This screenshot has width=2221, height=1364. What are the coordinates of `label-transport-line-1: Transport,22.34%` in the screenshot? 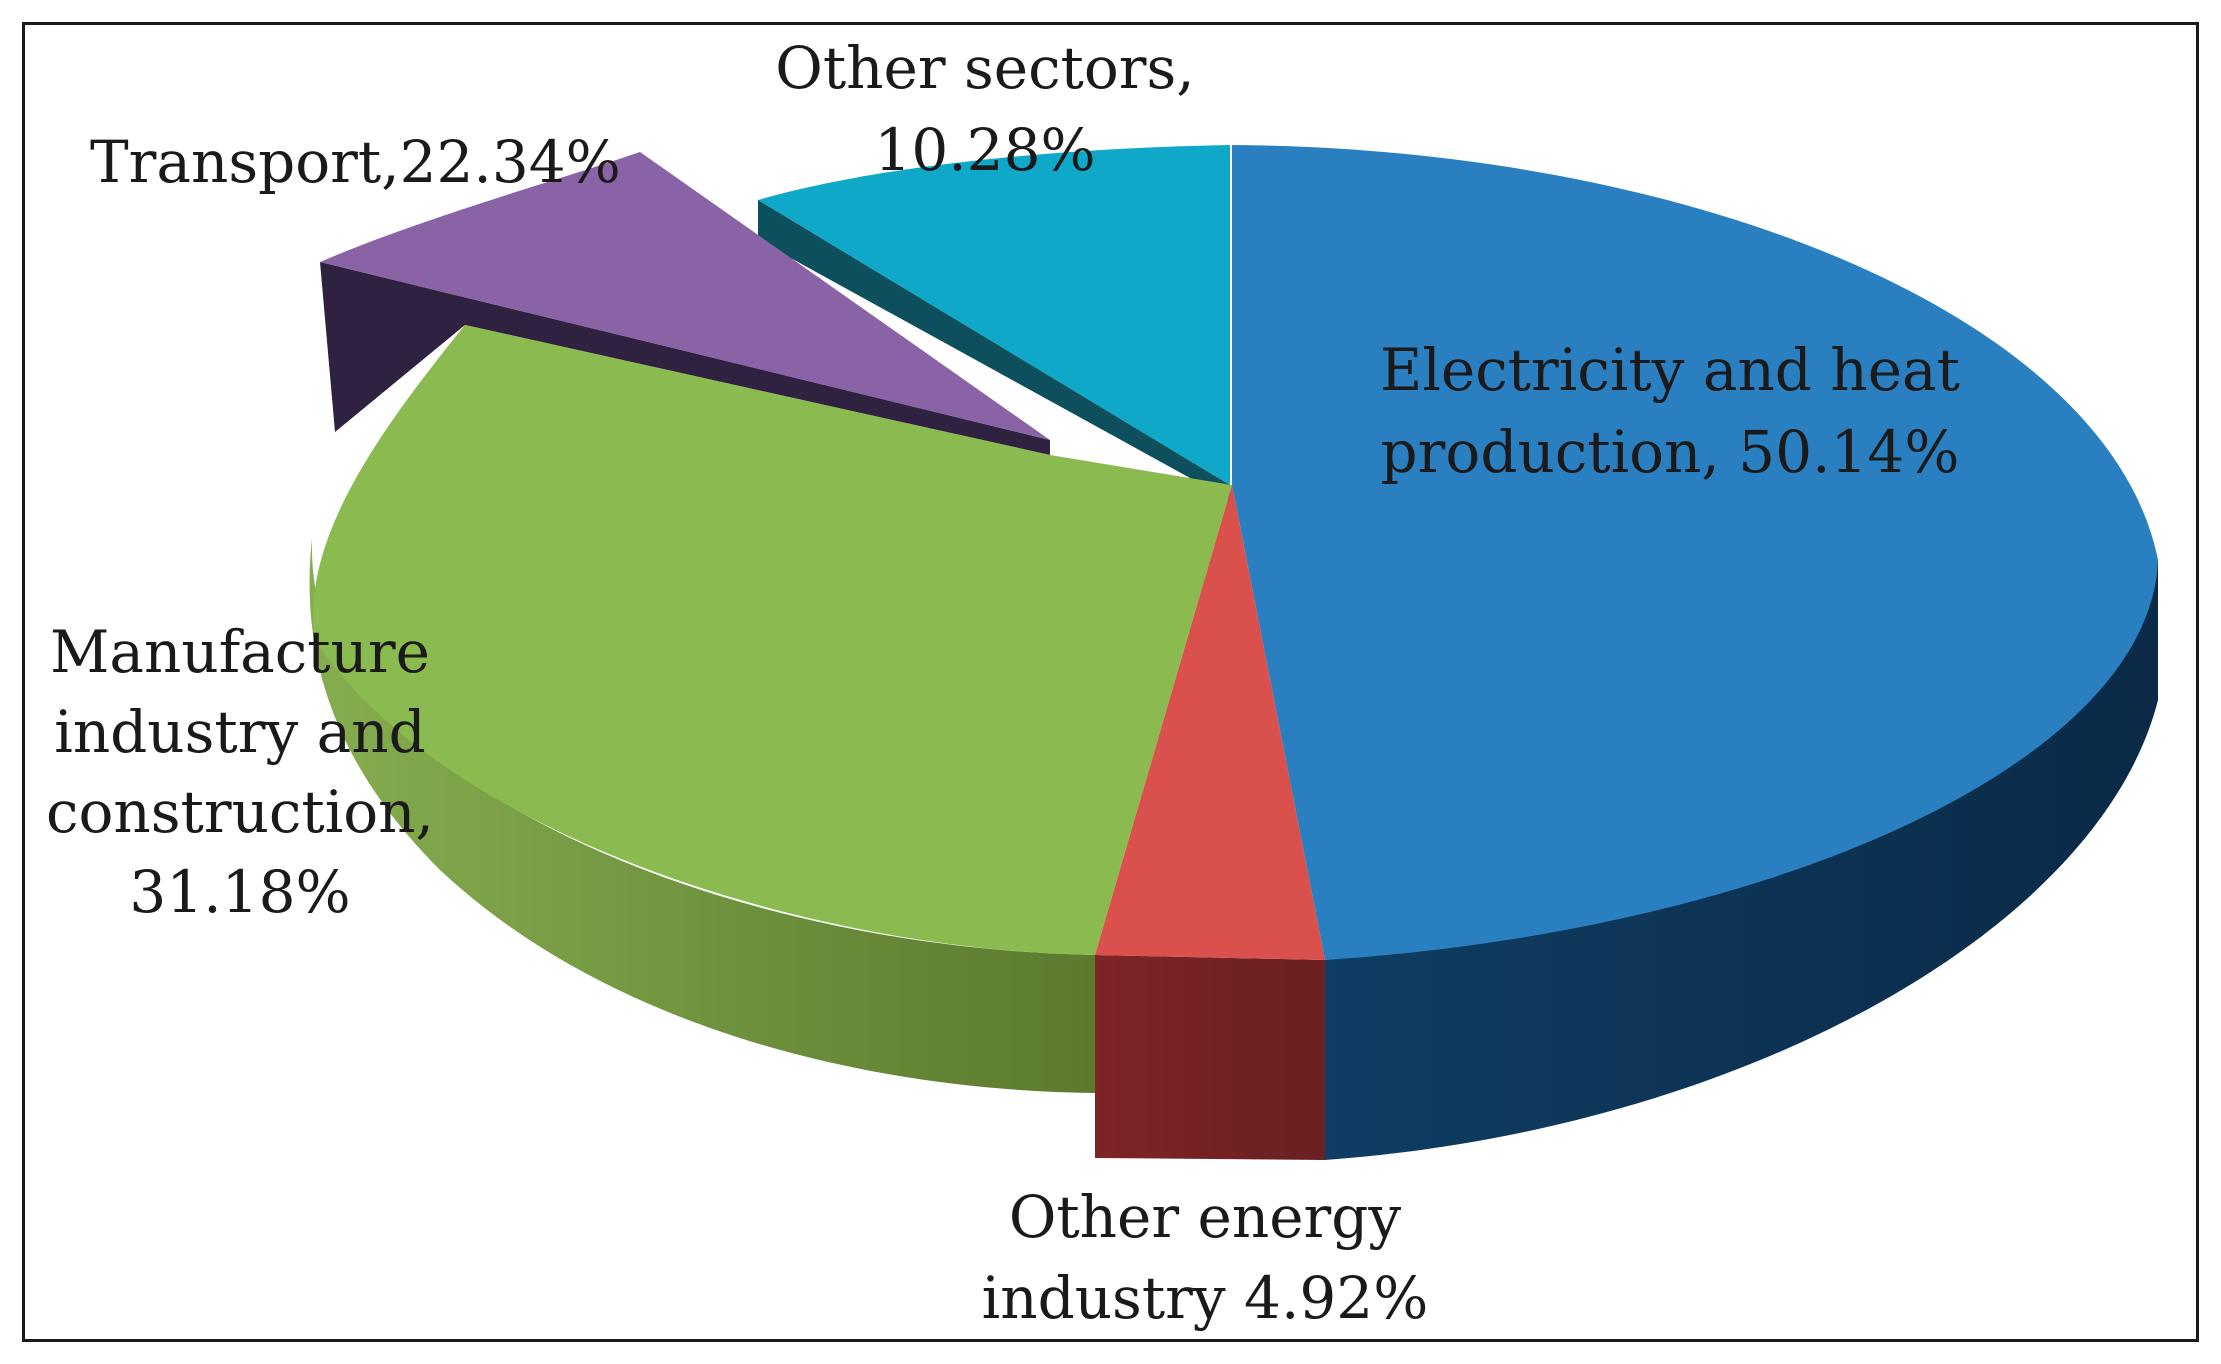 It's located at (355, 162).